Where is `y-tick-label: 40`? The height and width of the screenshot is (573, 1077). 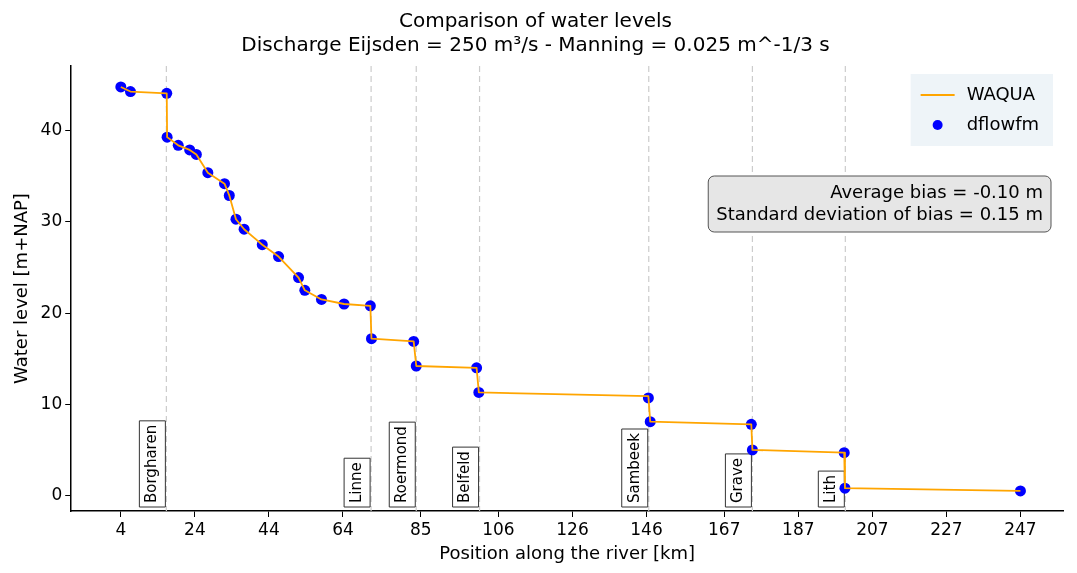
y-tick-label: 40 is located at coordinates (51, 129).